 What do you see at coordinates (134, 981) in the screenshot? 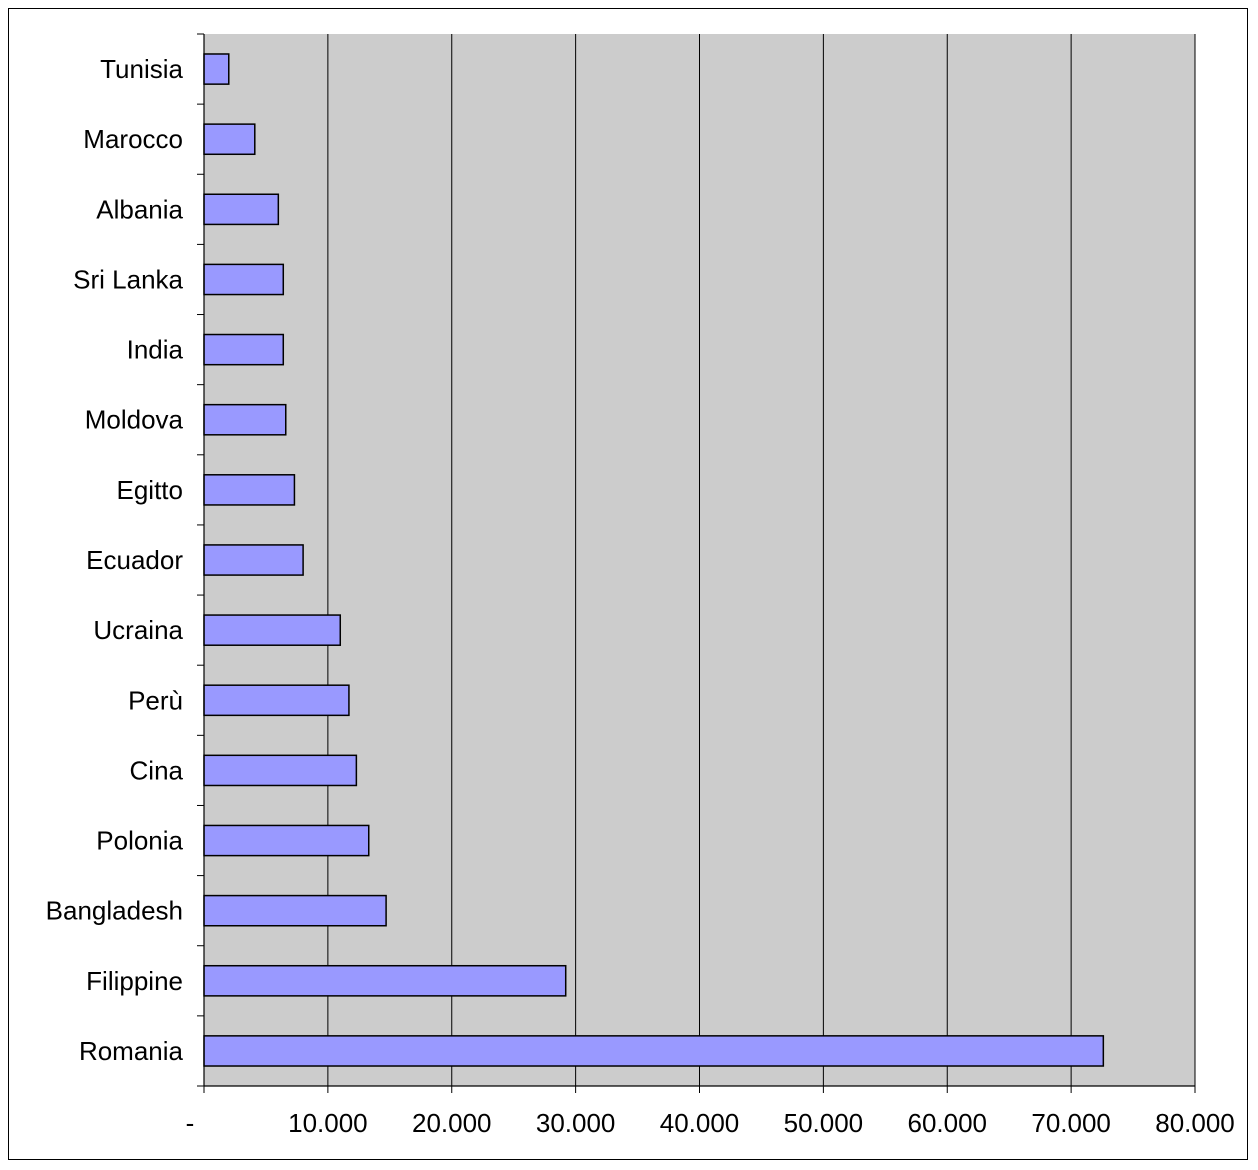
I see `category-label: Filippine` at bounding box center [134, 981].